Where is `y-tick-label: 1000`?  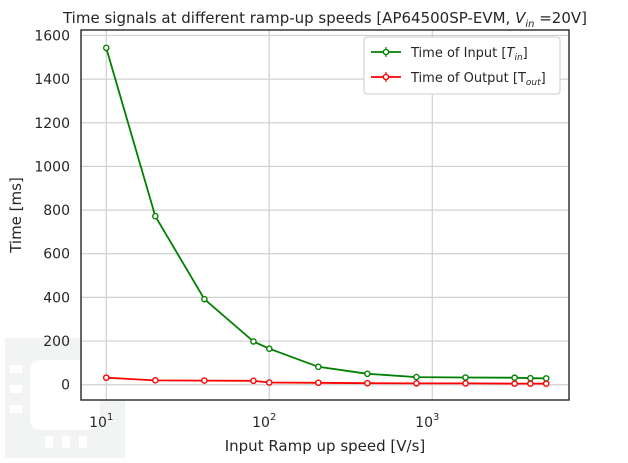
y-tick-label: 1000 is located at coordinates (52, 167).